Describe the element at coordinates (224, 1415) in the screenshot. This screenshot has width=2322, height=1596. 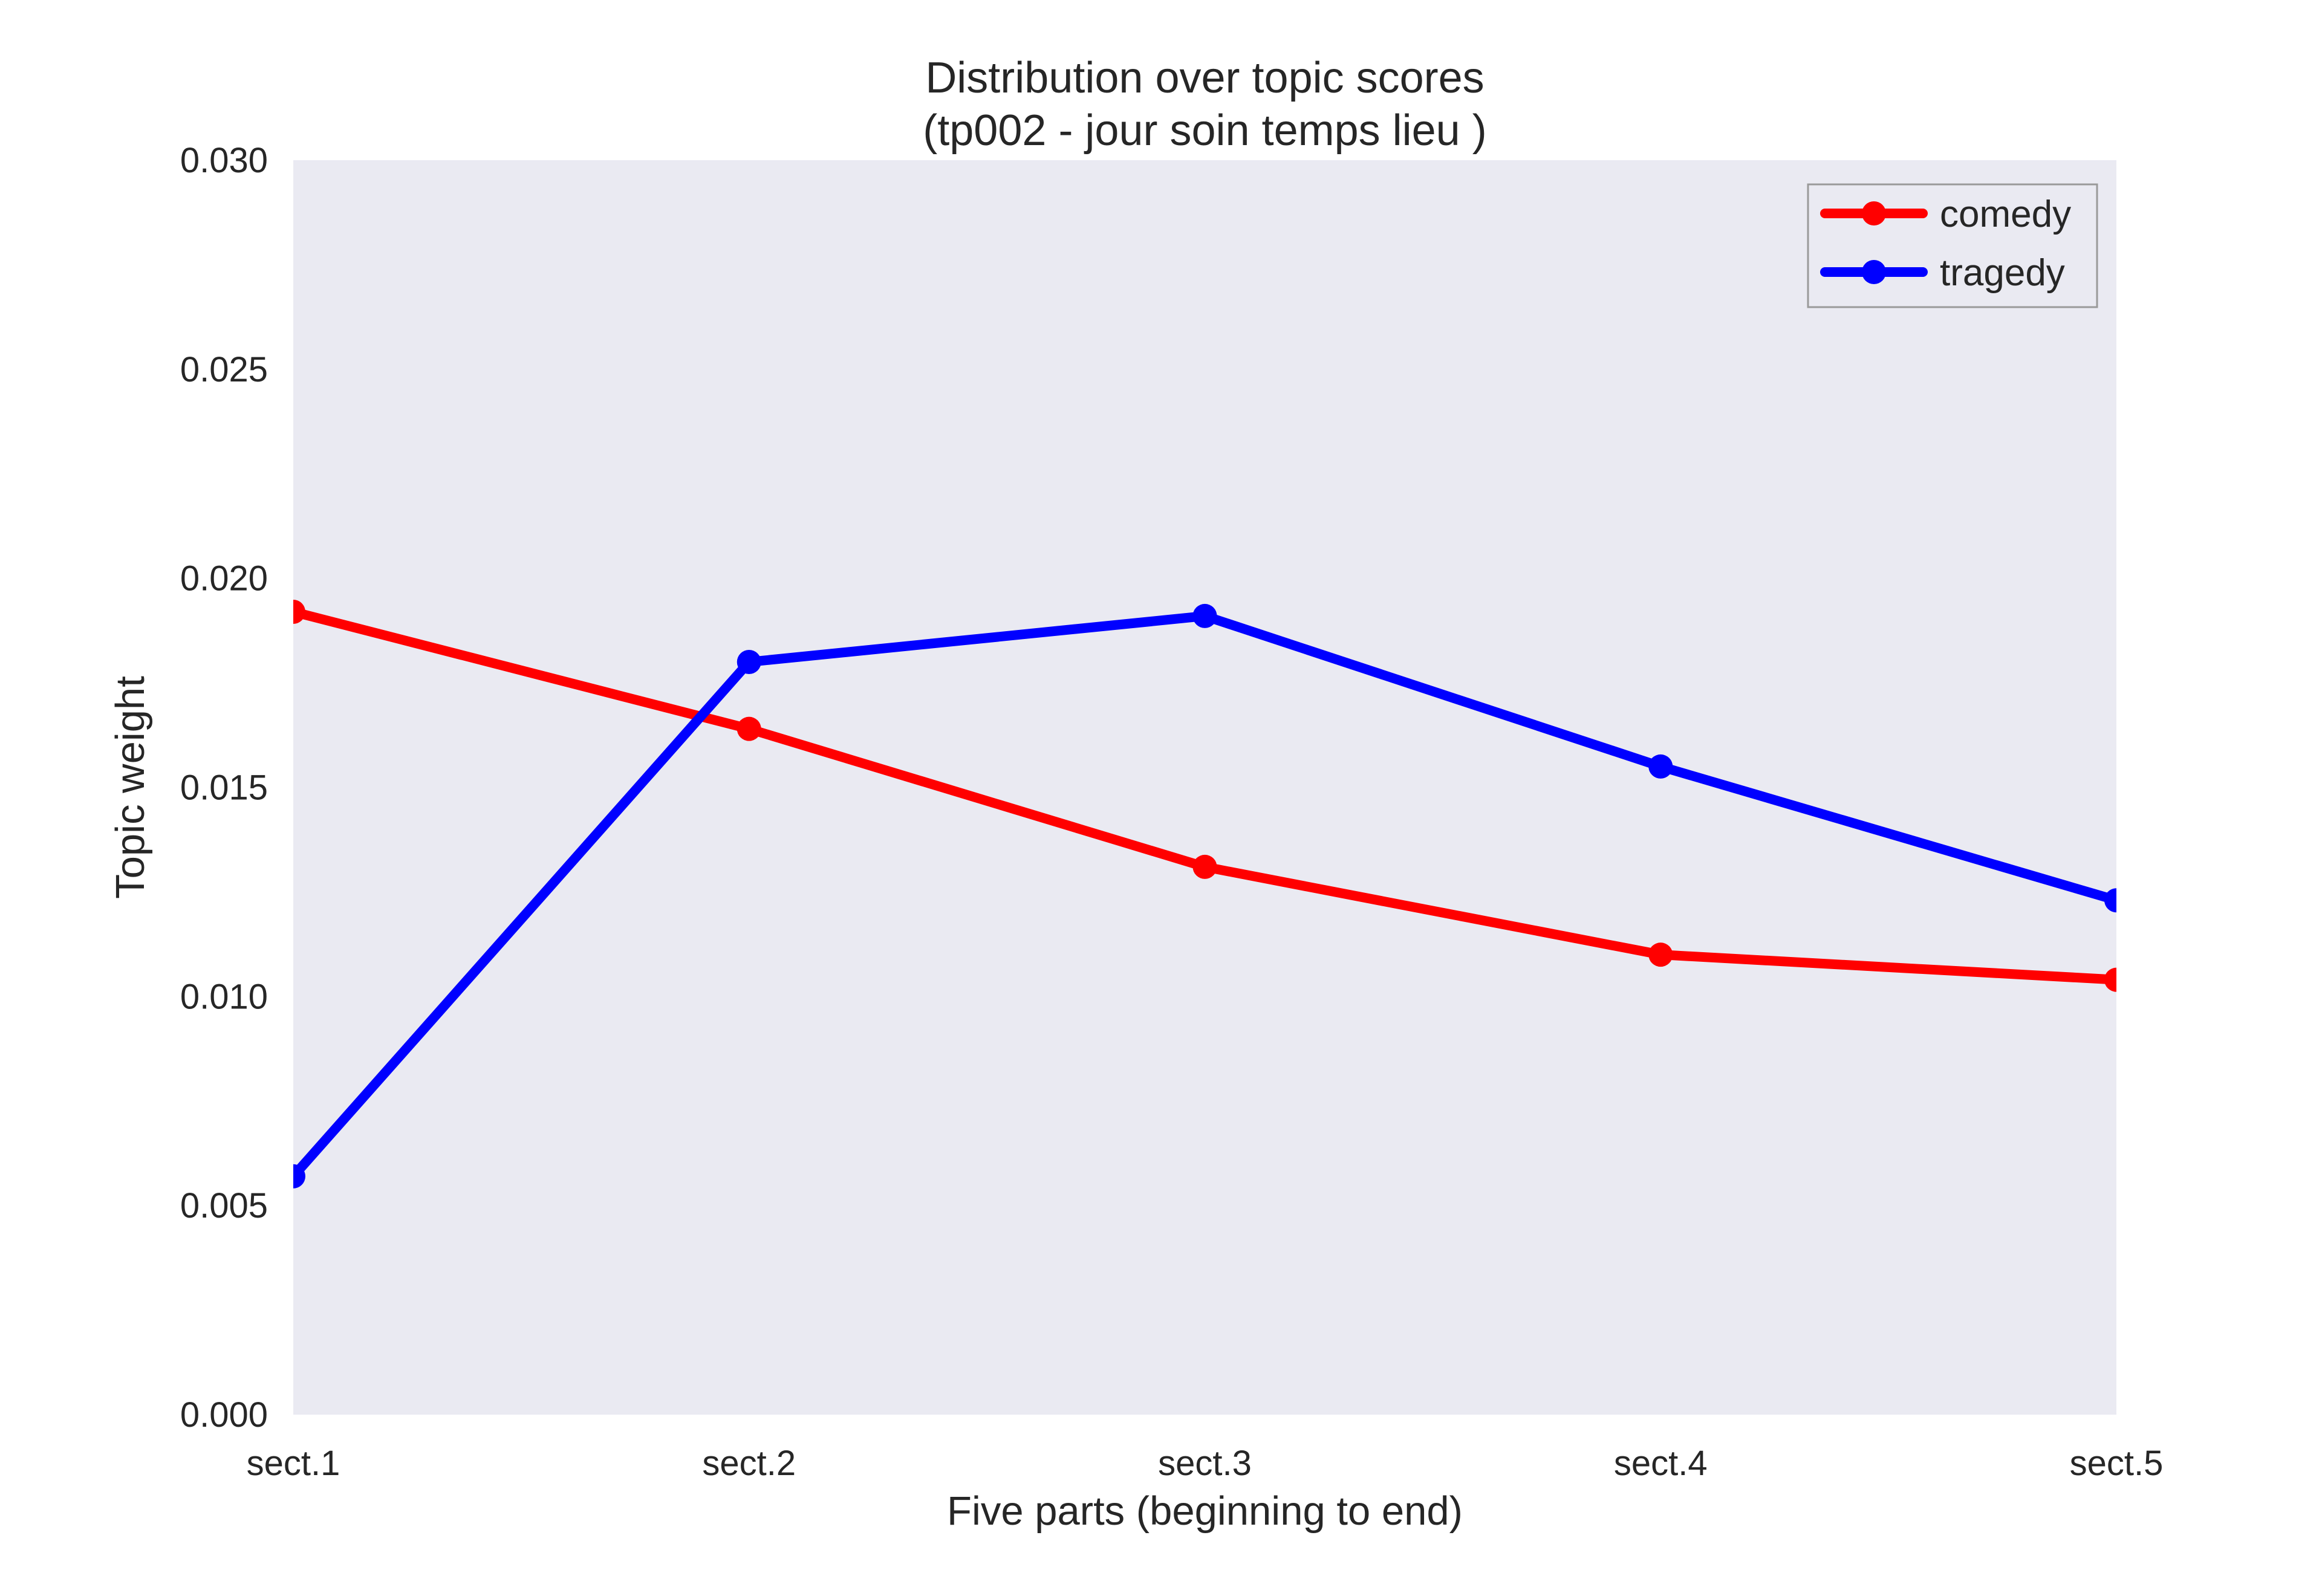
I see `y-tick-label: 0.000` at that location.